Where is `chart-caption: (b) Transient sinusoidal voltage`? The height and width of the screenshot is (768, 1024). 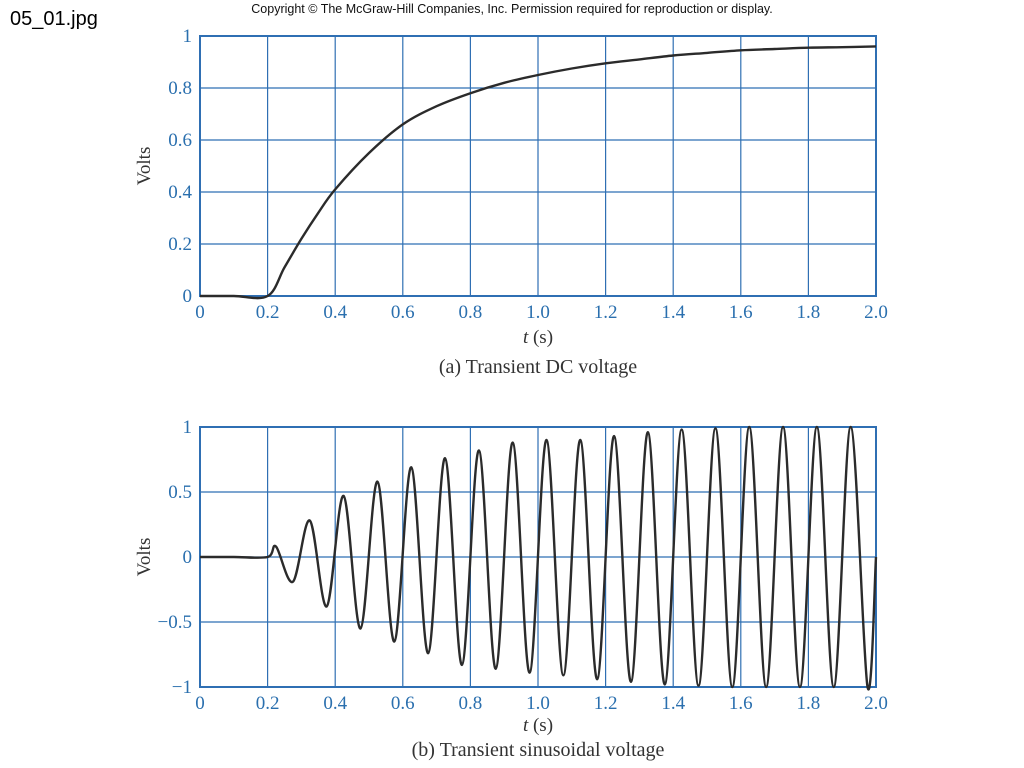 chart-caption: (b) Transient sinusoidal voltage is located at coordinates (538, 750).